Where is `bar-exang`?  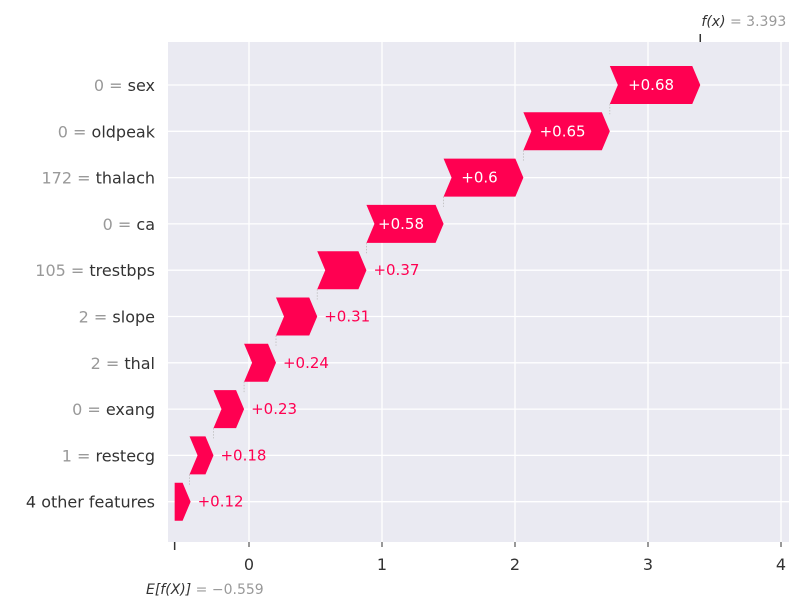 bar-exang is located at coordinates (229, 409).